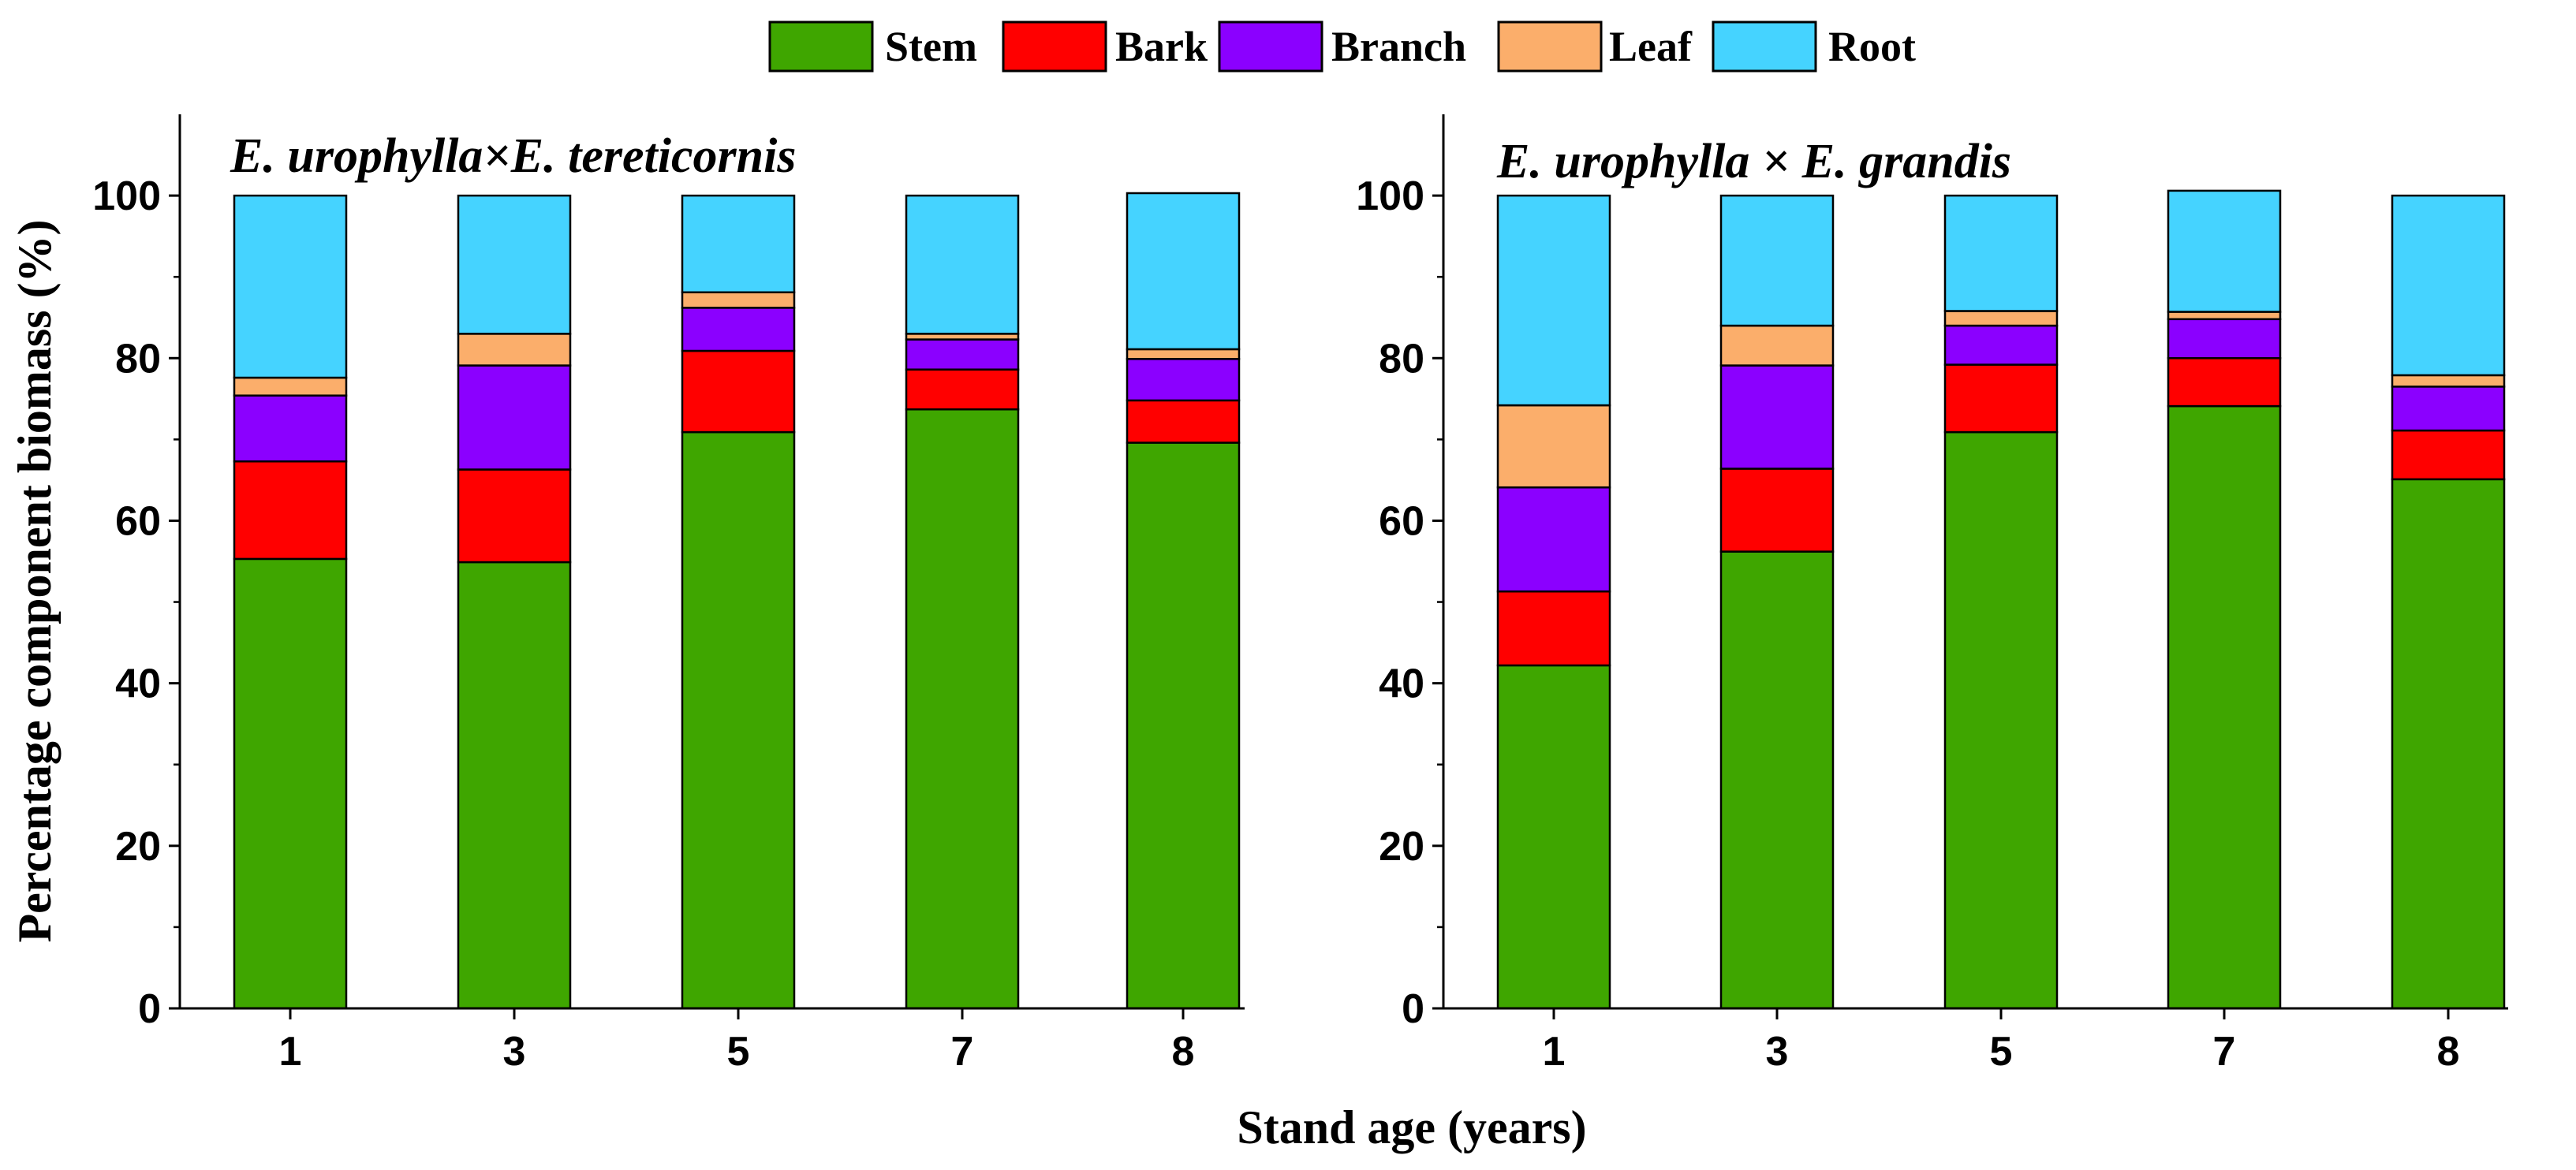  I want to click on legend-label-stem: Stem, so click(931, 46).